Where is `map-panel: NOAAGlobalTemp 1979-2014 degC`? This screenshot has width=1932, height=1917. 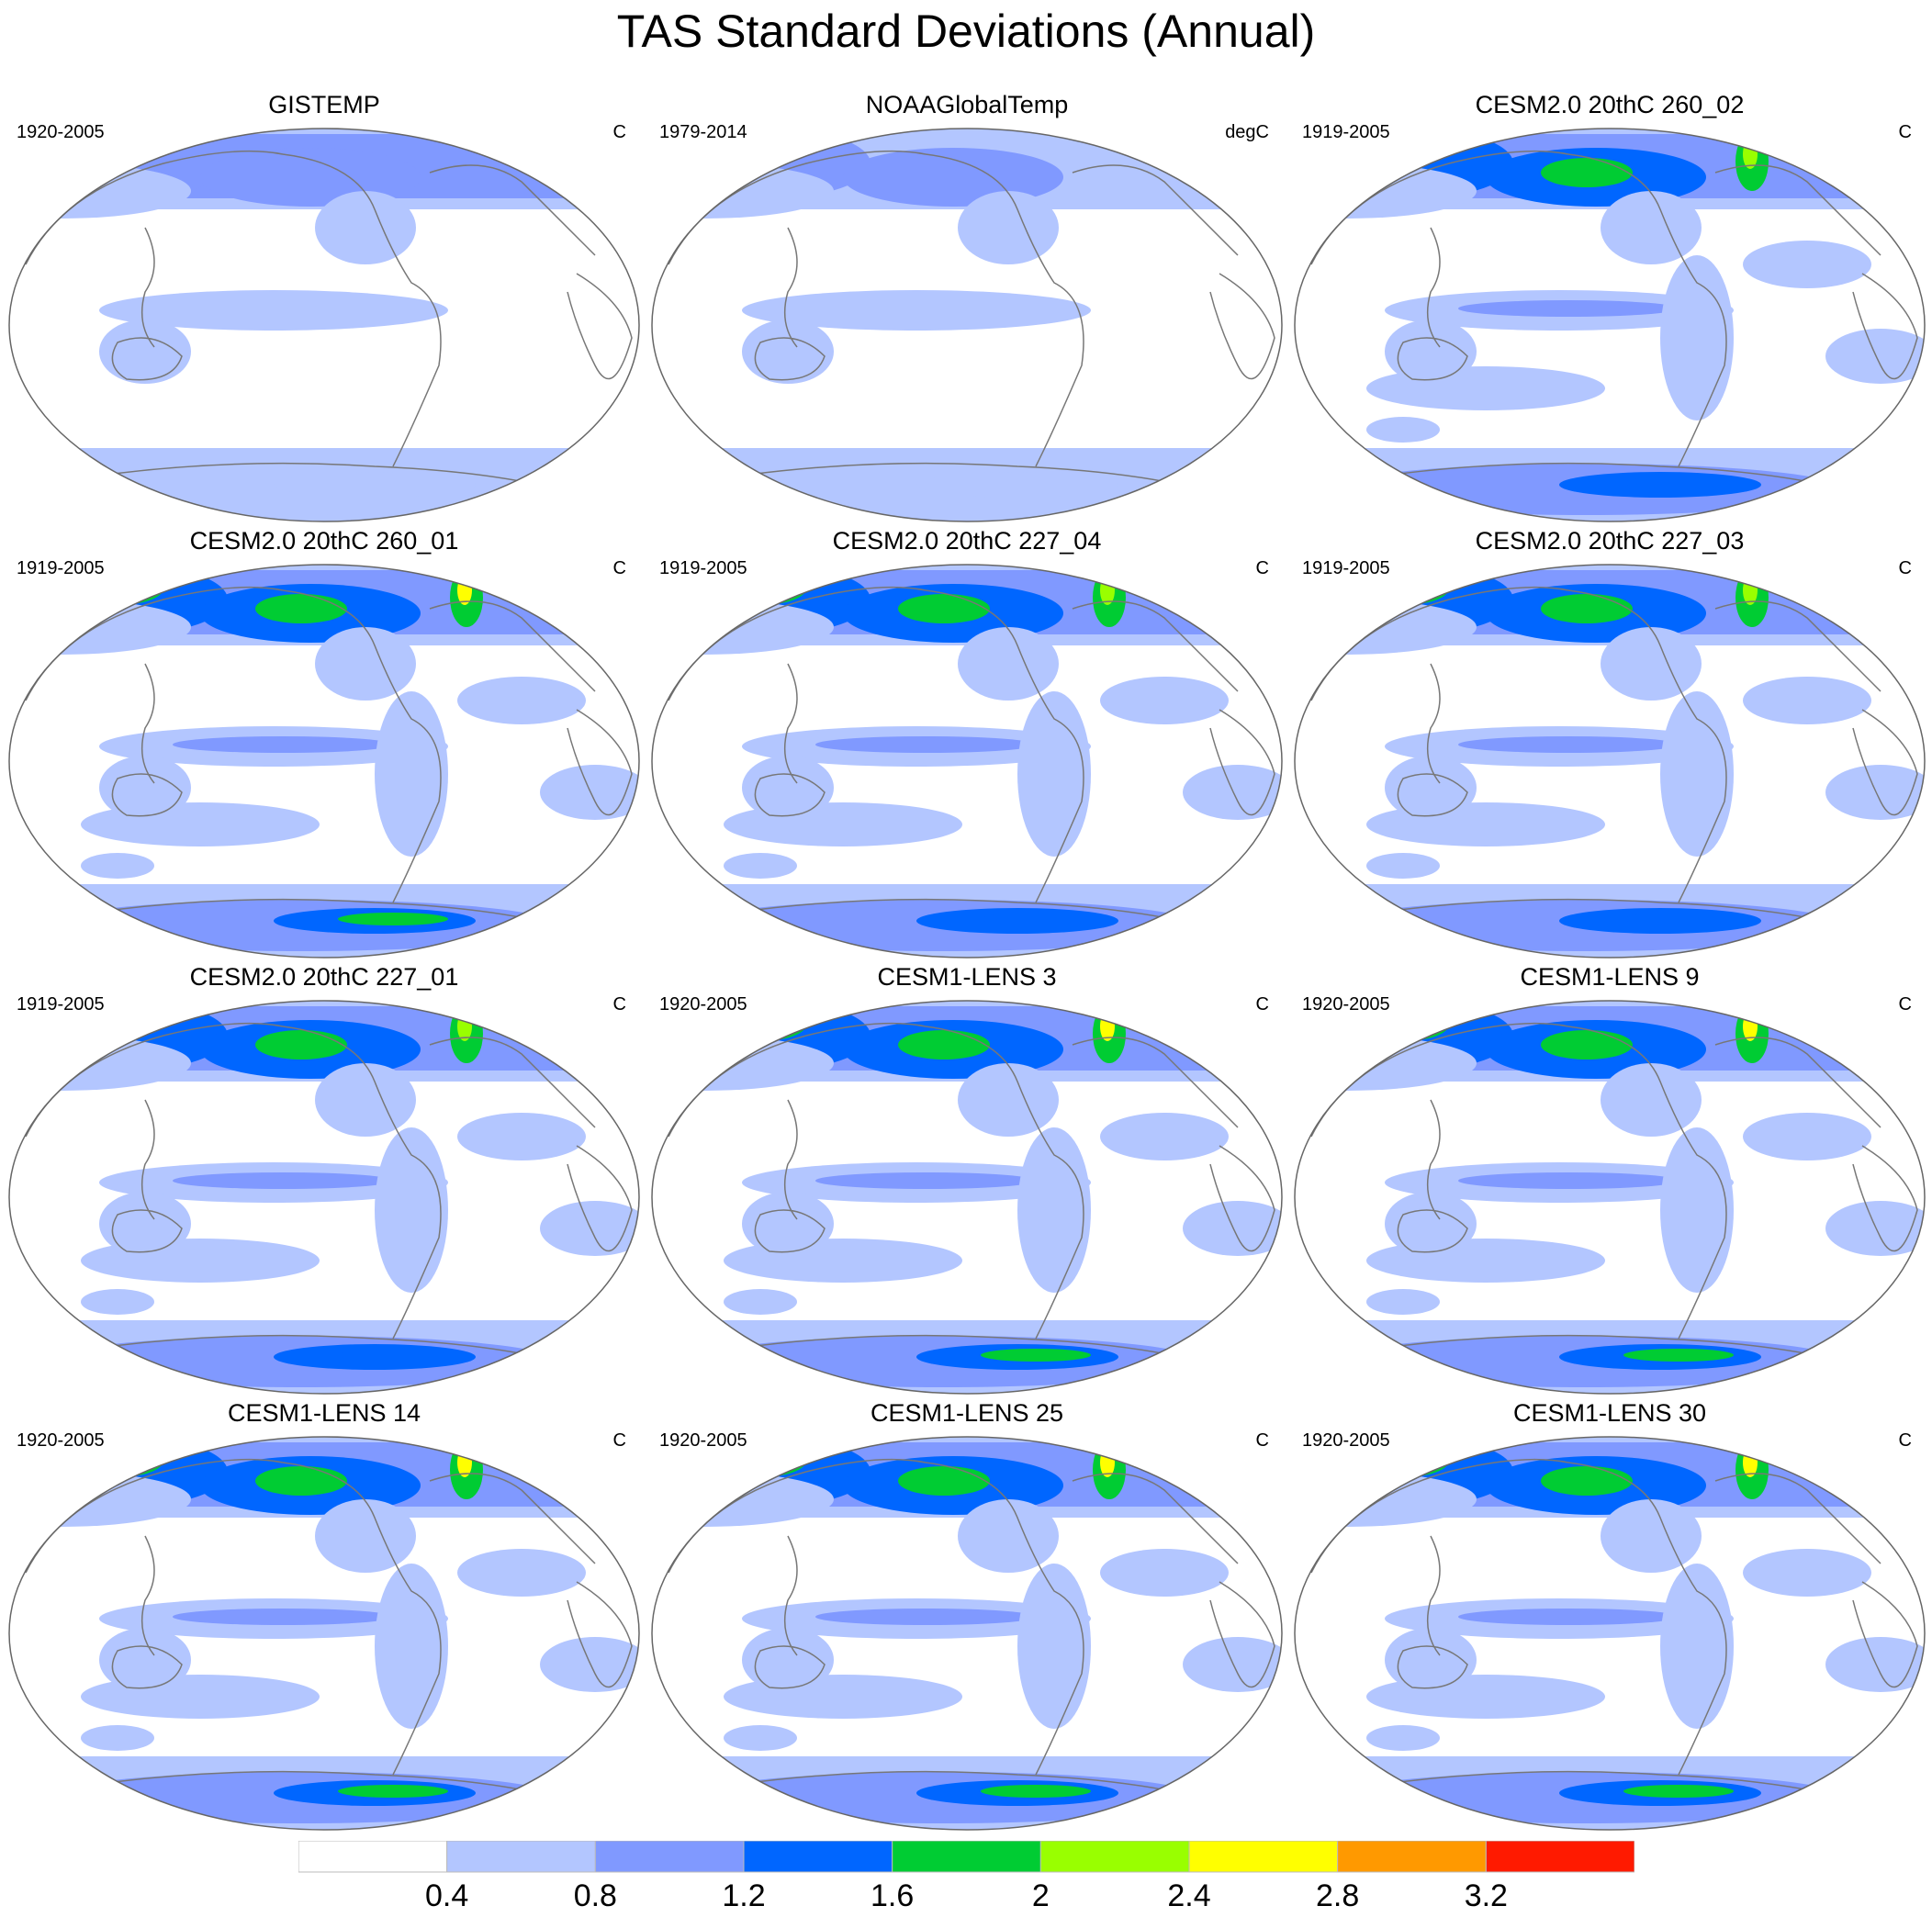 map-panel: NOAAGlobalTemp 1979-2014 degC is located at coordinates (967, 306).